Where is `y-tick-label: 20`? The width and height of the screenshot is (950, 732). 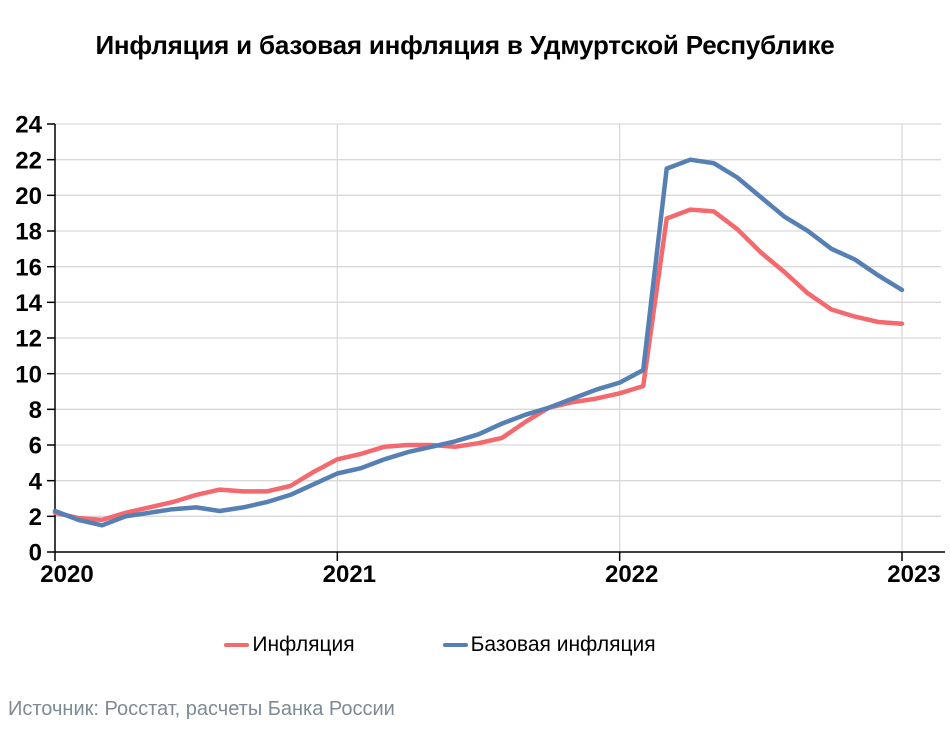 y-tick-label: 20 is located at coordinates (28, 196).